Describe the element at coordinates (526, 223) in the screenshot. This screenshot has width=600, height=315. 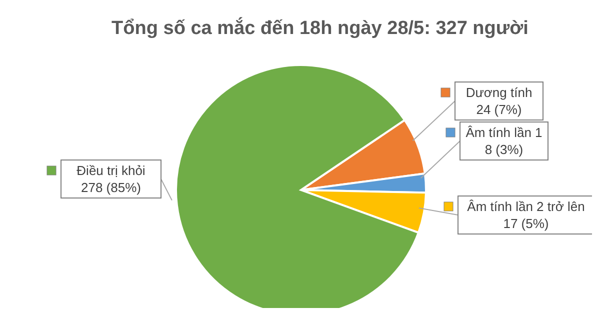
I see `data-label: 17 (5%)` at that location.